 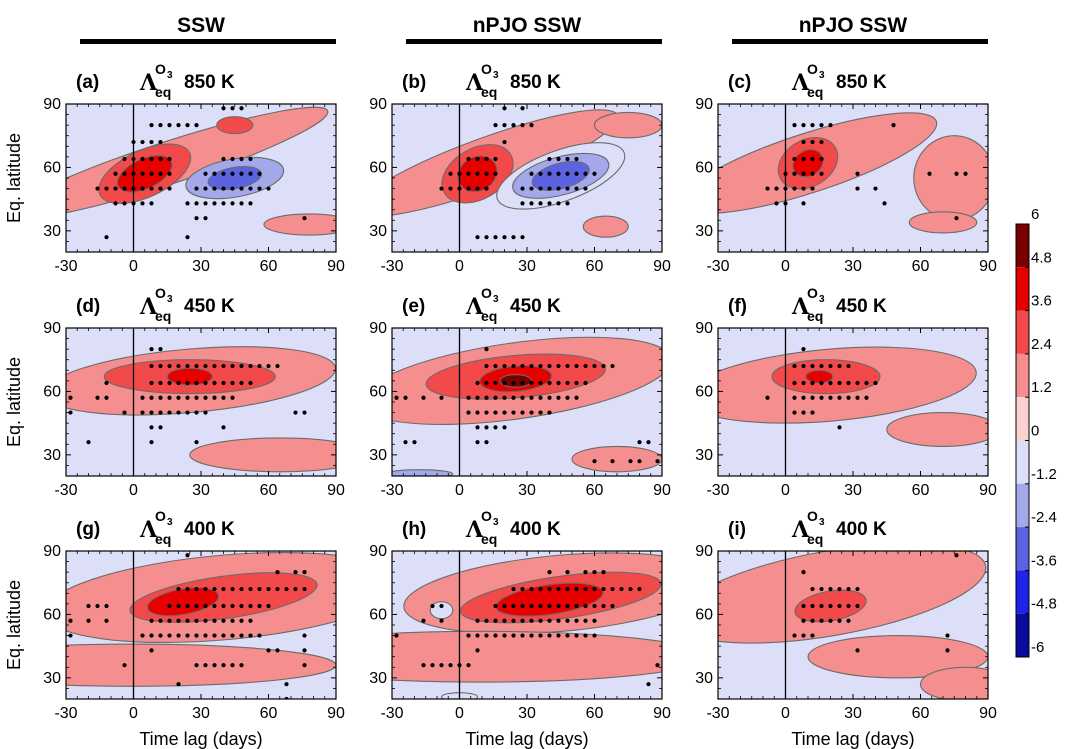 What do you see at coordinates (1022, 289) in the screenshot?
I see `colorbar-segment` at bounding box center [1022, 289].